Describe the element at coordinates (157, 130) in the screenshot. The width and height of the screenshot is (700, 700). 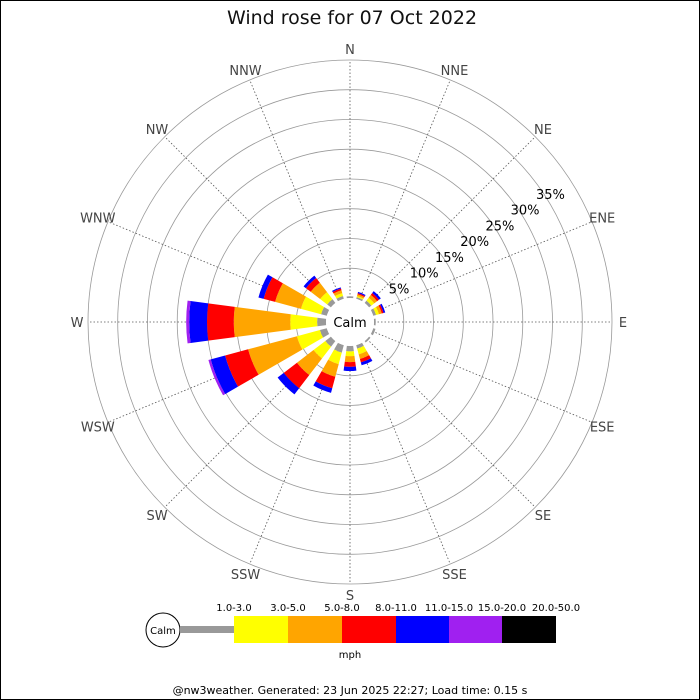
I see `direction-label-nw: NW` at that location.